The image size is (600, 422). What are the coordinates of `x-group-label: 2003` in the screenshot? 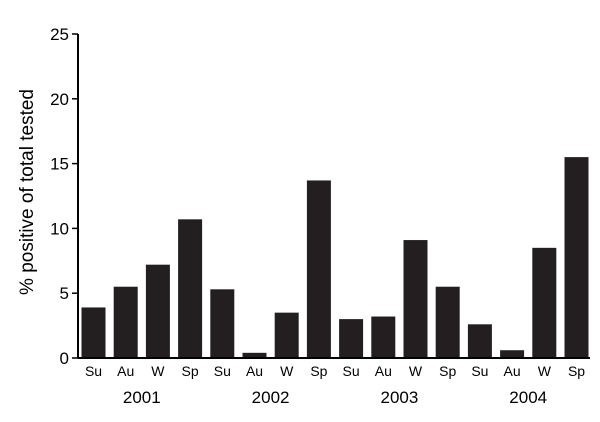 It's located at (399, 397).